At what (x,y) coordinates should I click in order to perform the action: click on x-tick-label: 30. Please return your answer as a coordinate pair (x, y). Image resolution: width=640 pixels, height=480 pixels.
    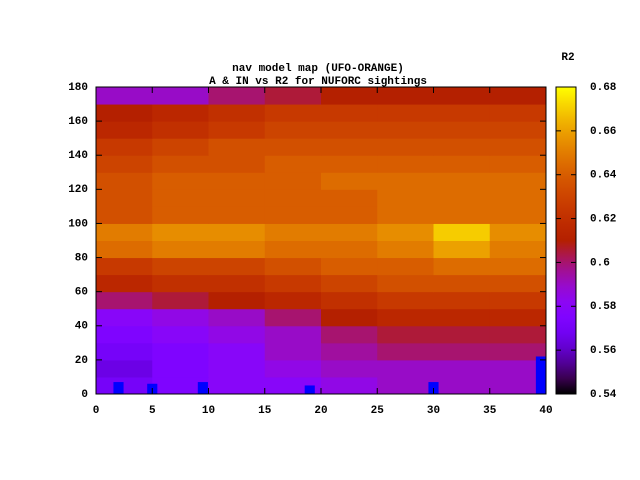
    Looking at the image, I should click on (433, 411).